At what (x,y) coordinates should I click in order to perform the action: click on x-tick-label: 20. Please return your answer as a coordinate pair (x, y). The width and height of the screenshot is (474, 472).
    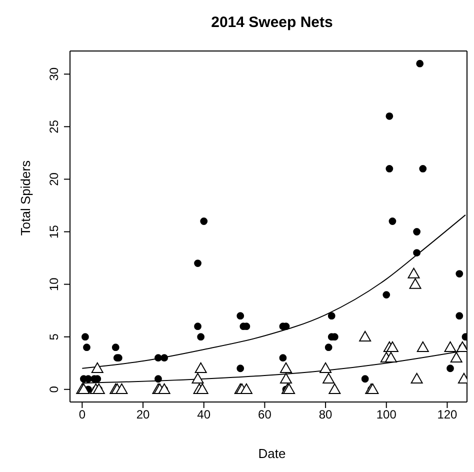
    Looking at the image, I should click on (143, 415).